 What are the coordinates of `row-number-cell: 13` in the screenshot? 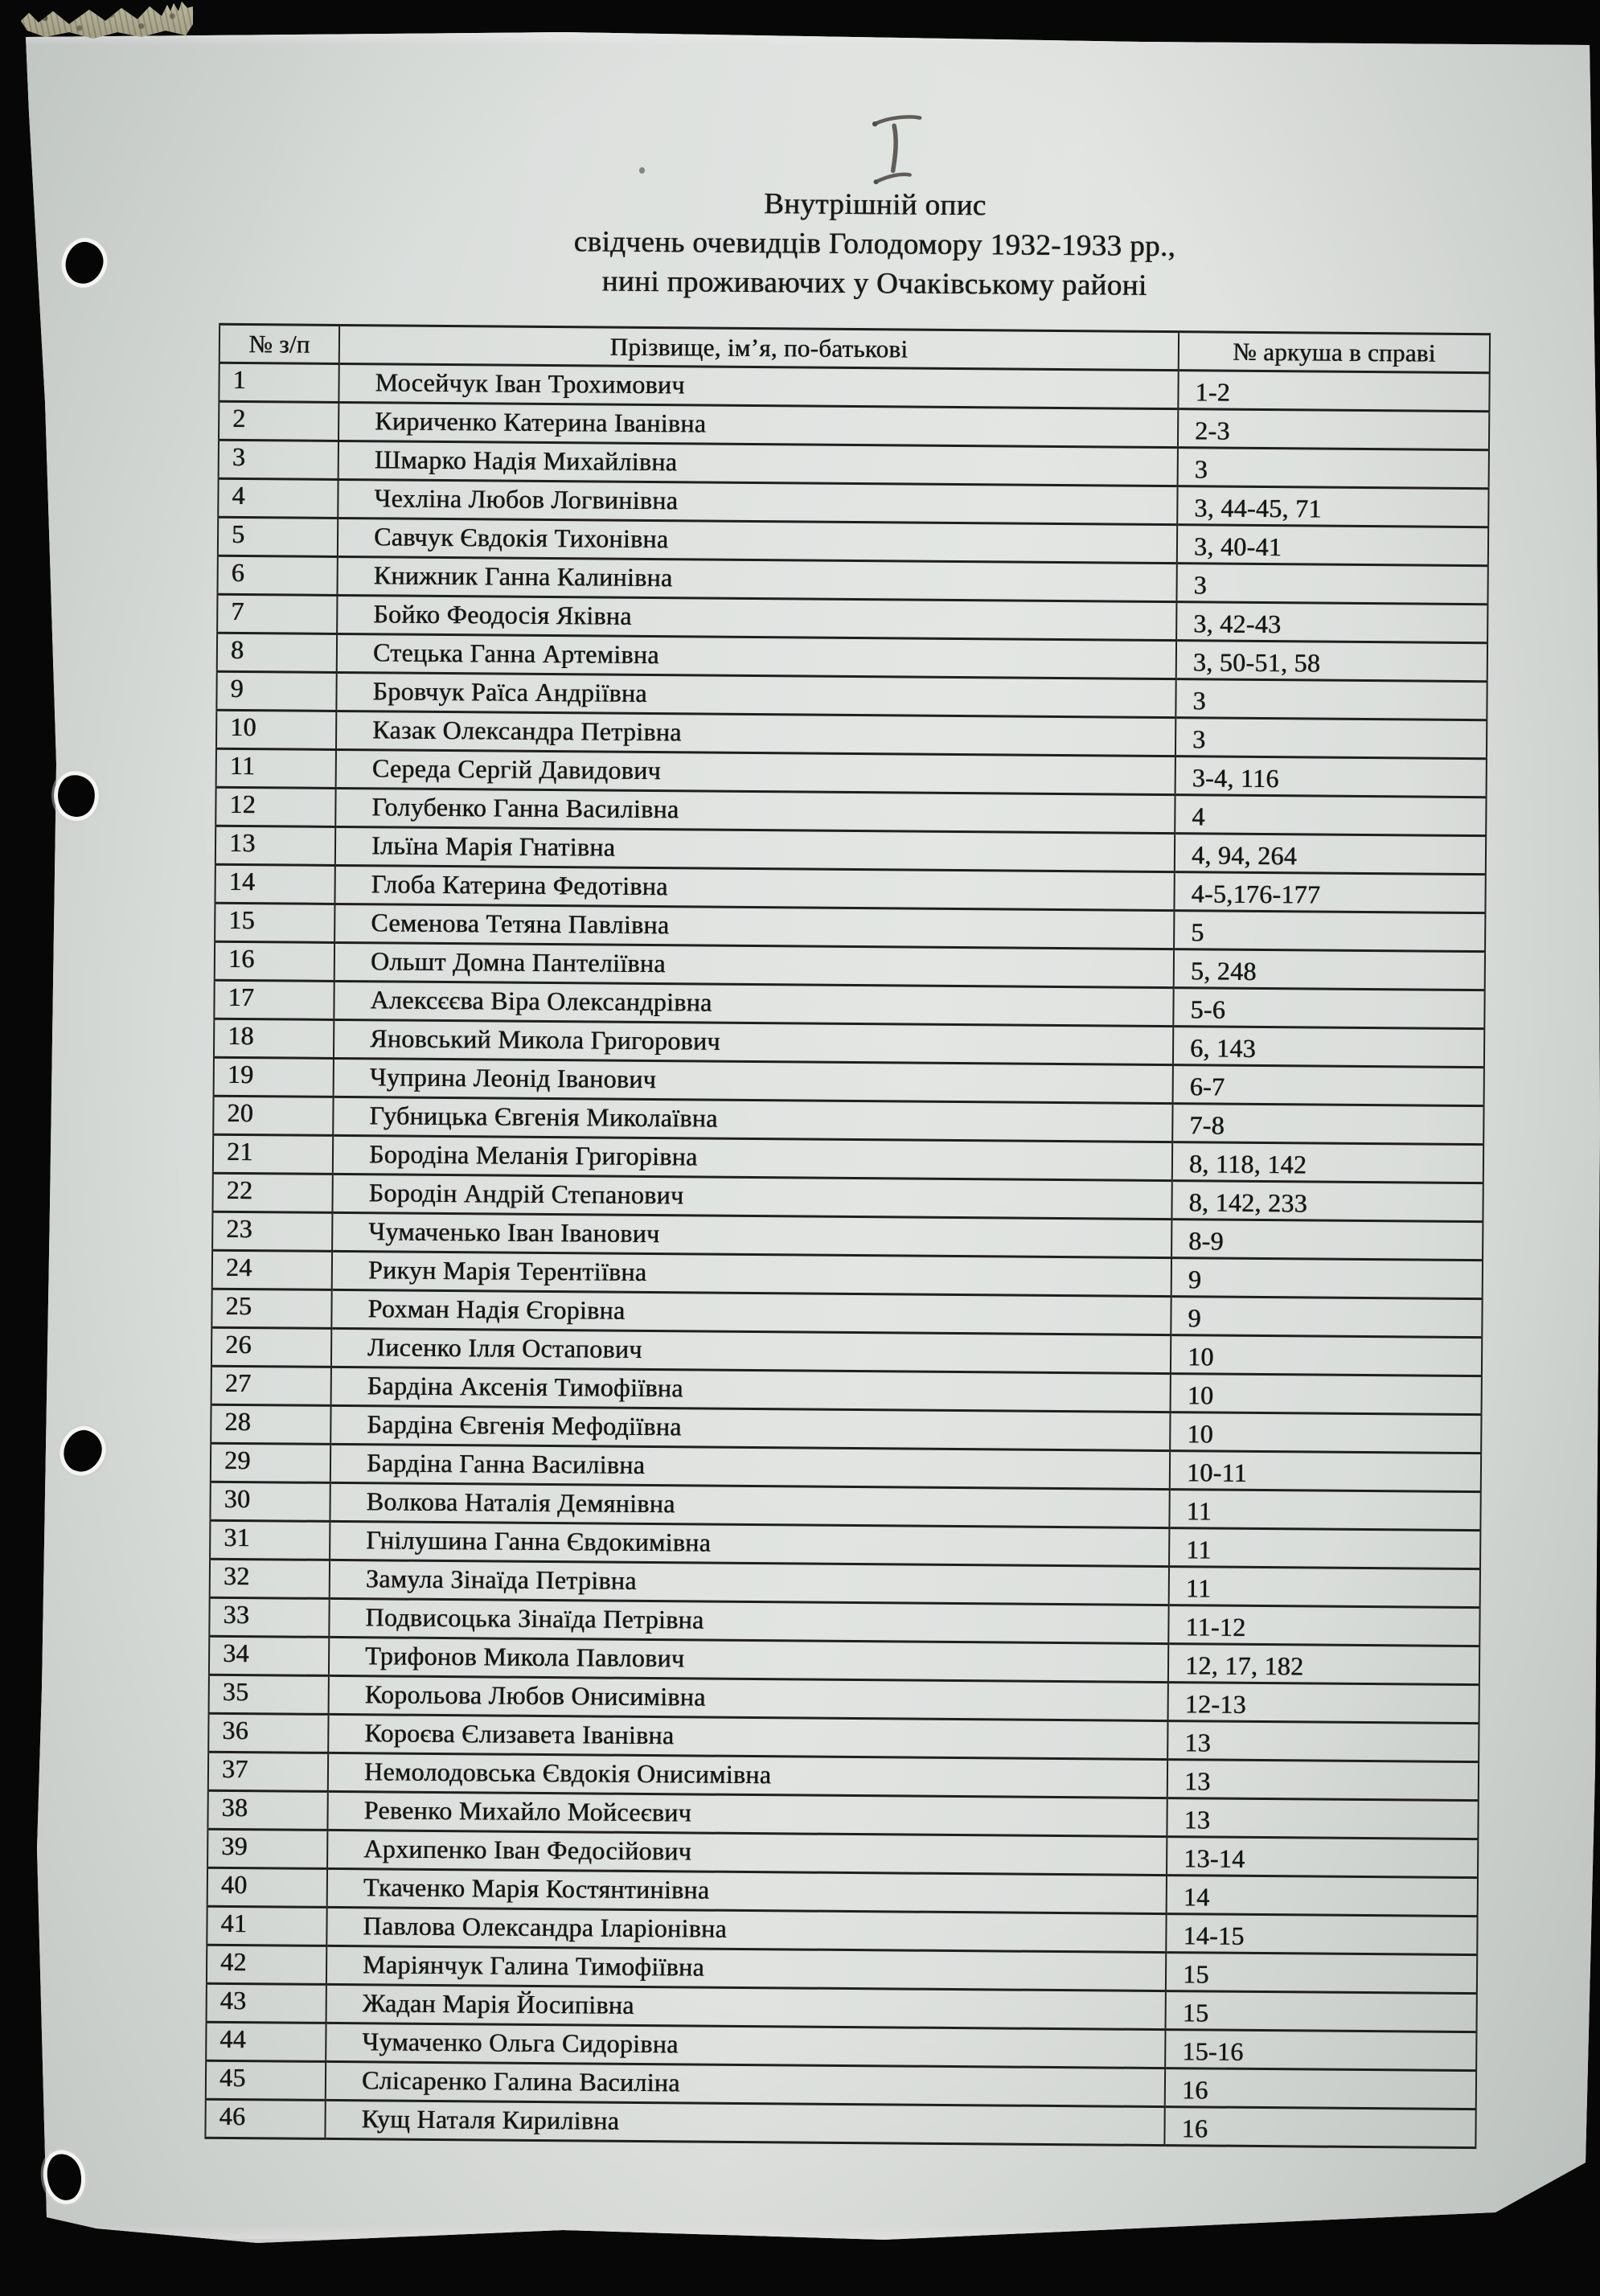 It's located at (275, 846).